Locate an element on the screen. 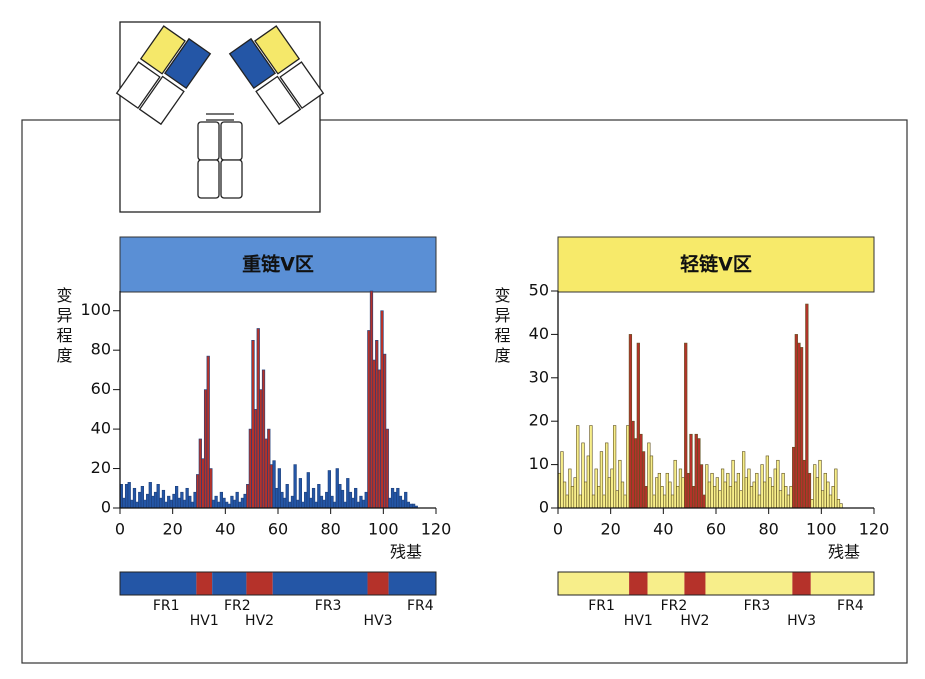  region-label: FR4 is located at coordinates (850, 606).